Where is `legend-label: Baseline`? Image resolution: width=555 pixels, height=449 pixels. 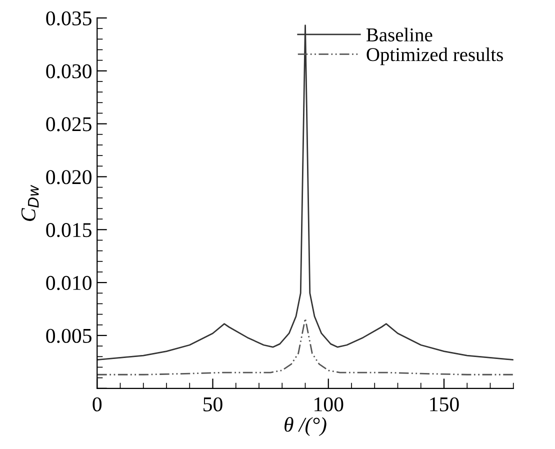
legend-label: Baseline is located at coordinates (399, 35).